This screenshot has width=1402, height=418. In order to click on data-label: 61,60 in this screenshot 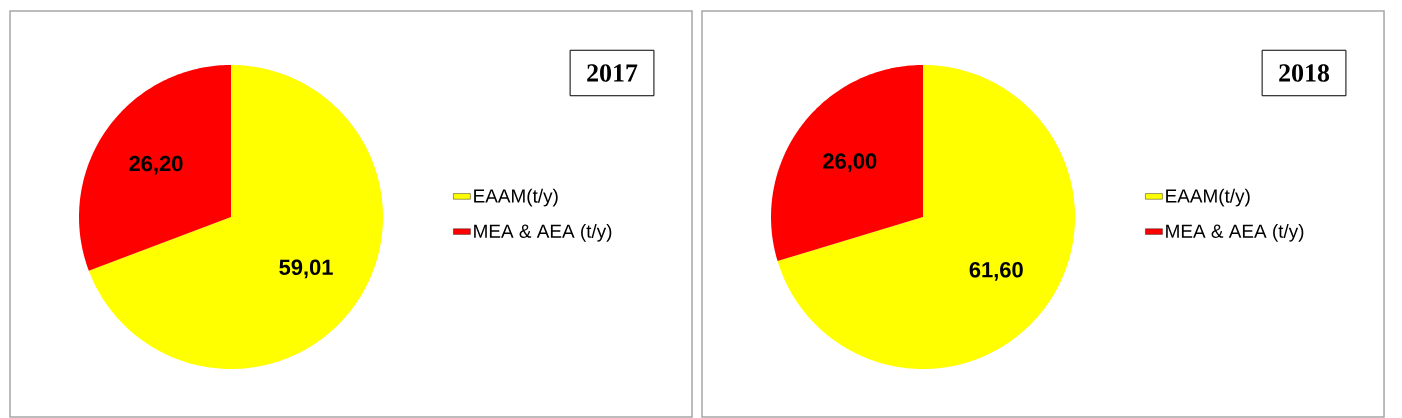, I will do `click(996, 271)`.